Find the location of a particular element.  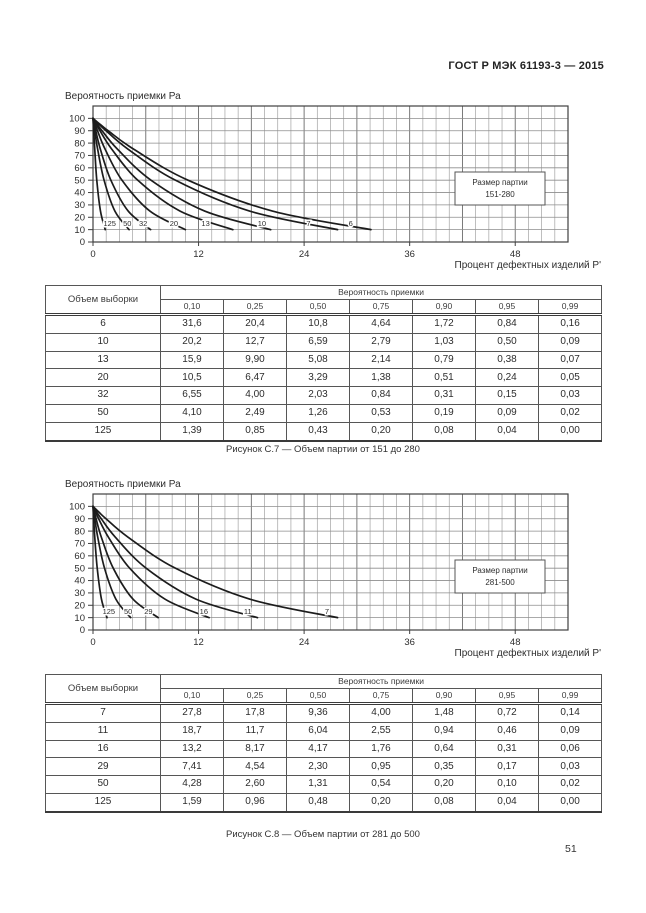

legend-line1: Размер партии is located at coordinates (499, 182).